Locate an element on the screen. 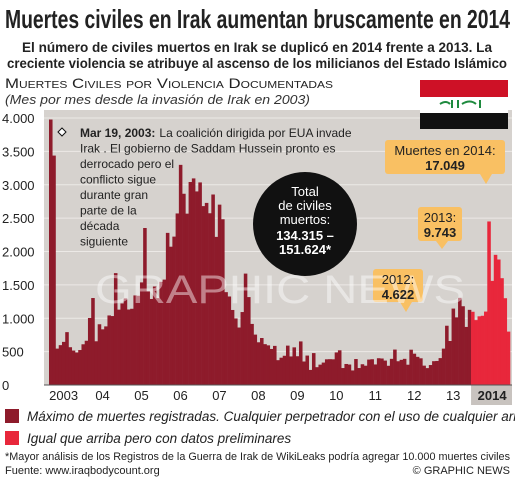 The height and width of the screenshot is (482, 515). x-tick-label: 04 is located at coordinates (102, 395).